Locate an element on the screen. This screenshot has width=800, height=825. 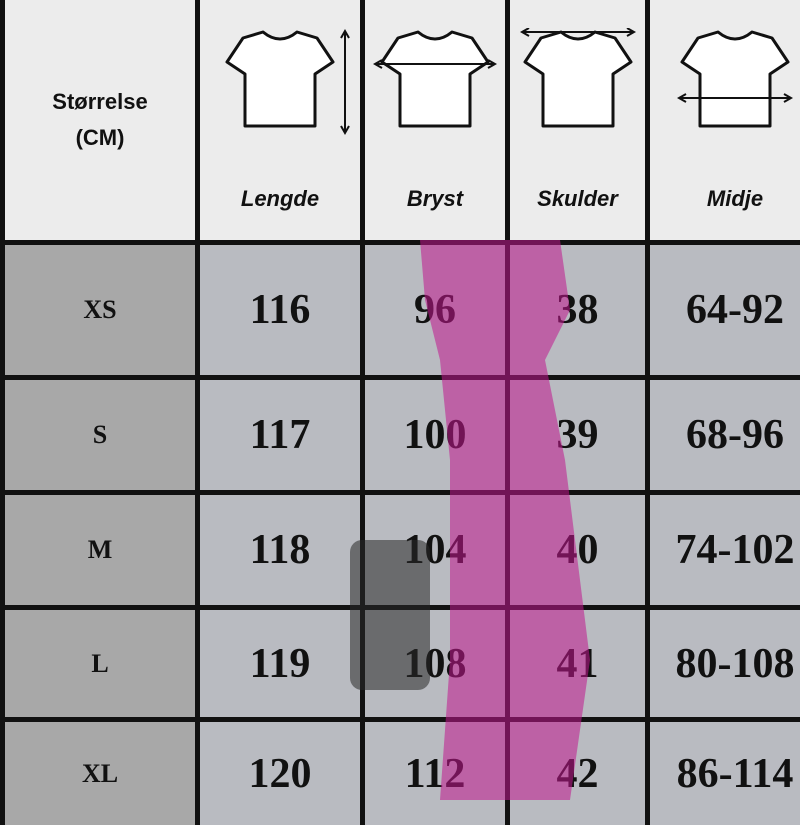
measurement-cell: 80-108 is located at coordinates (725, 663).